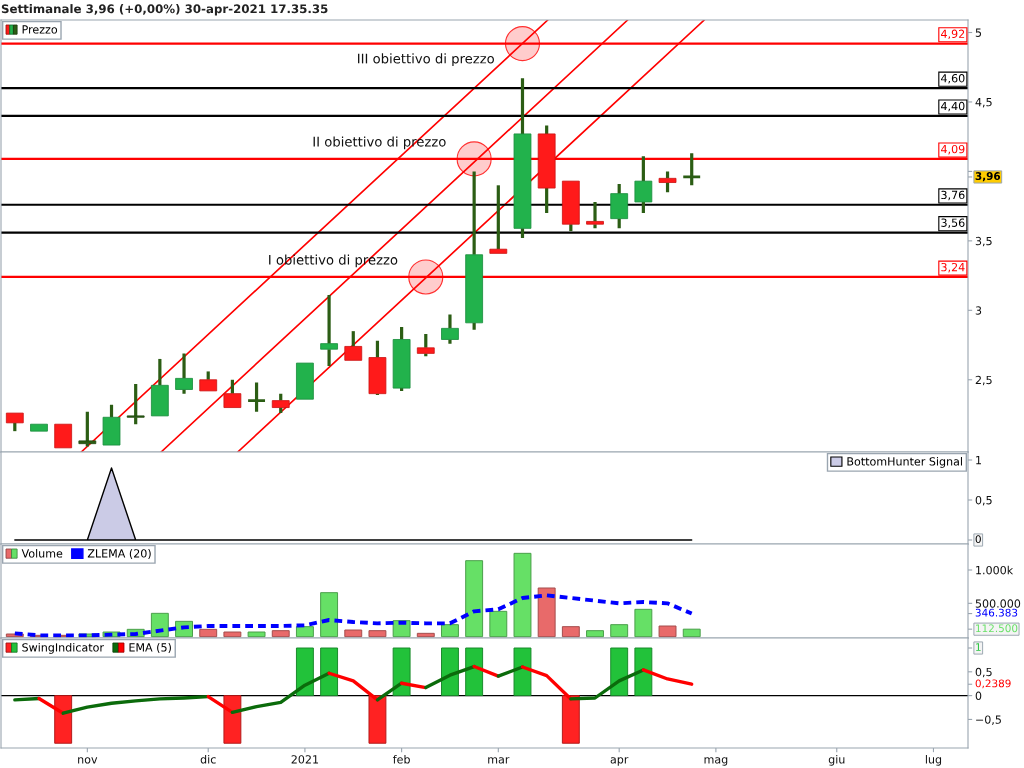 This screenshot has width=1024, height=768. What do you see at coordinates (305, 759) in the screenshot?
I see `x-tick-label: 2021` at bounding box center [305, 759].